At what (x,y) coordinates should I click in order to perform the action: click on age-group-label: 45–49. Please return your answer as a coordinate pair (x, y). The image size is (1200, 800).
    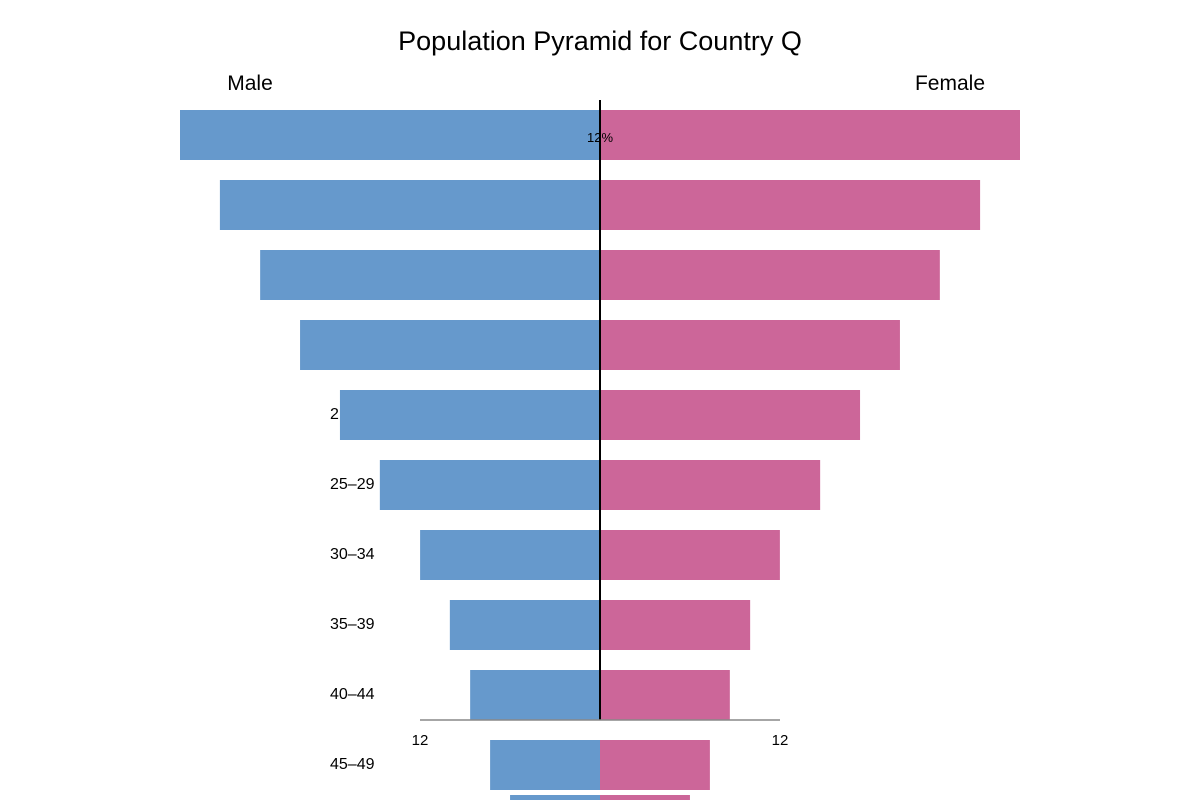
    Looking at the image, I should click on (352, 764).